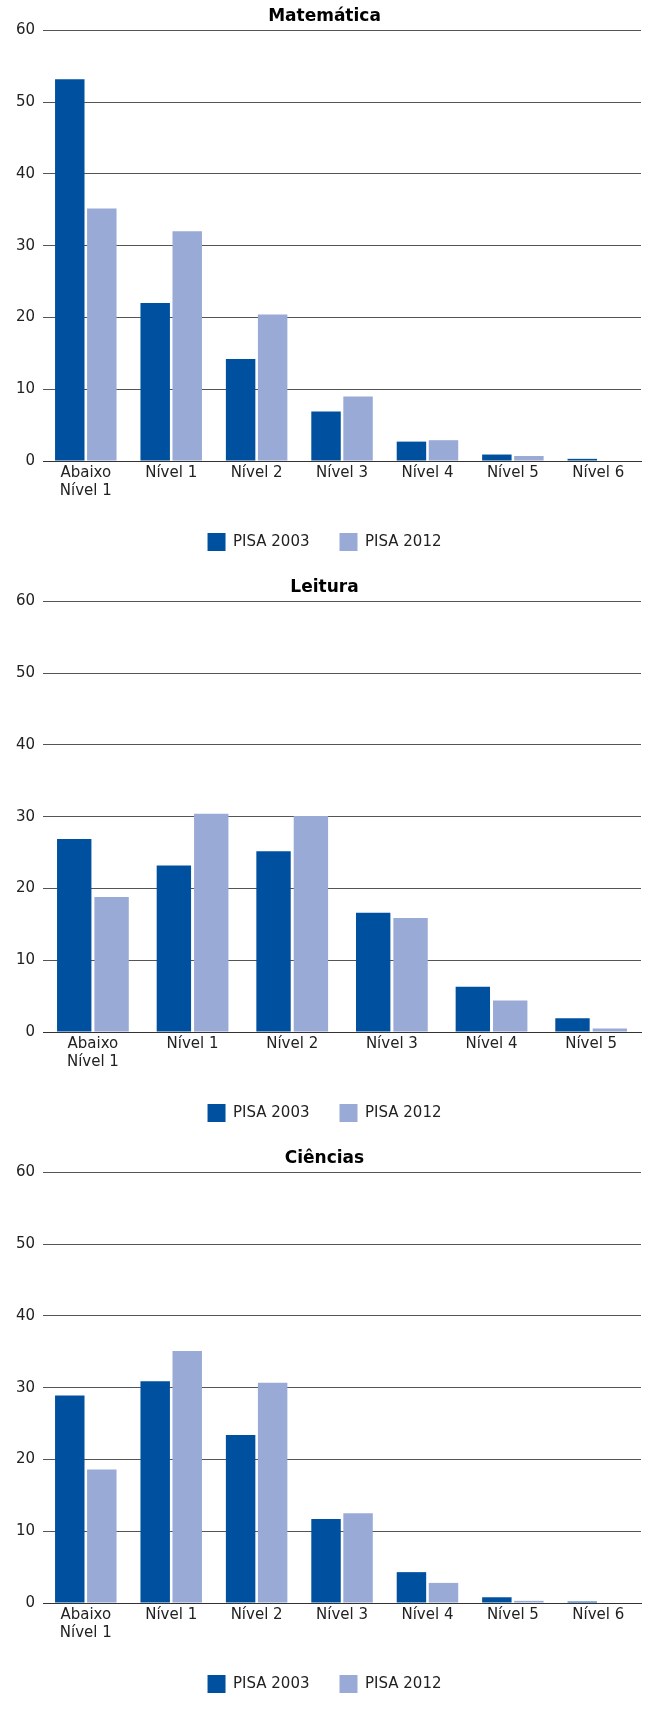 Image resolution: width=657 pixels, height=1713 pixels. Describe the element at coordinates (324, 585) in the screenshot. I see `chart-title: Leitura` at that location.